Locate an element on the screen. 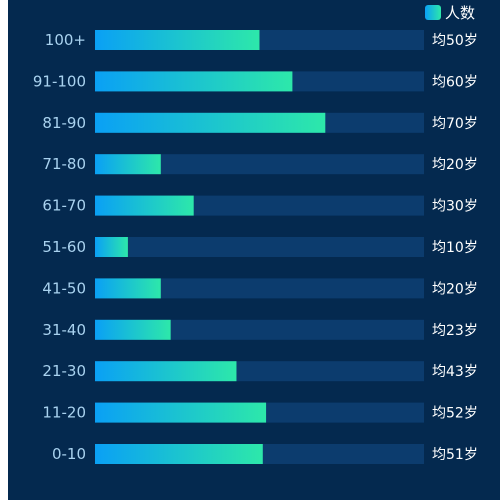  bar-row: 31-40 均23岁 is located at coordinates (260, 329).